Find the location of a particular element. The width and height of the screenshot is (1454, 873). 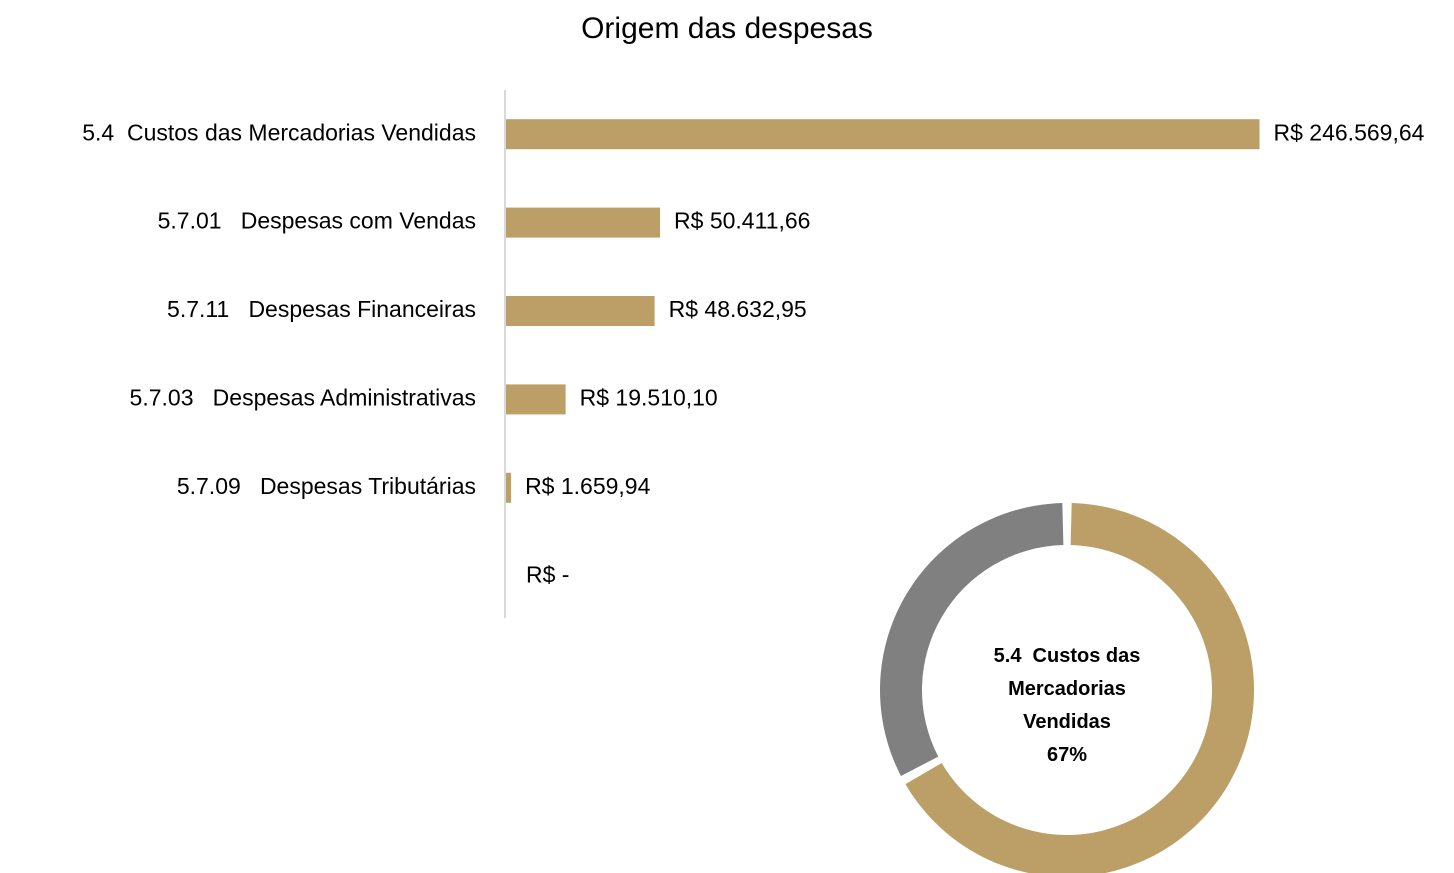

center-label: 5.4 Custos das Mercadorias Vendidas 67% is located at coordinates (1067, 706).